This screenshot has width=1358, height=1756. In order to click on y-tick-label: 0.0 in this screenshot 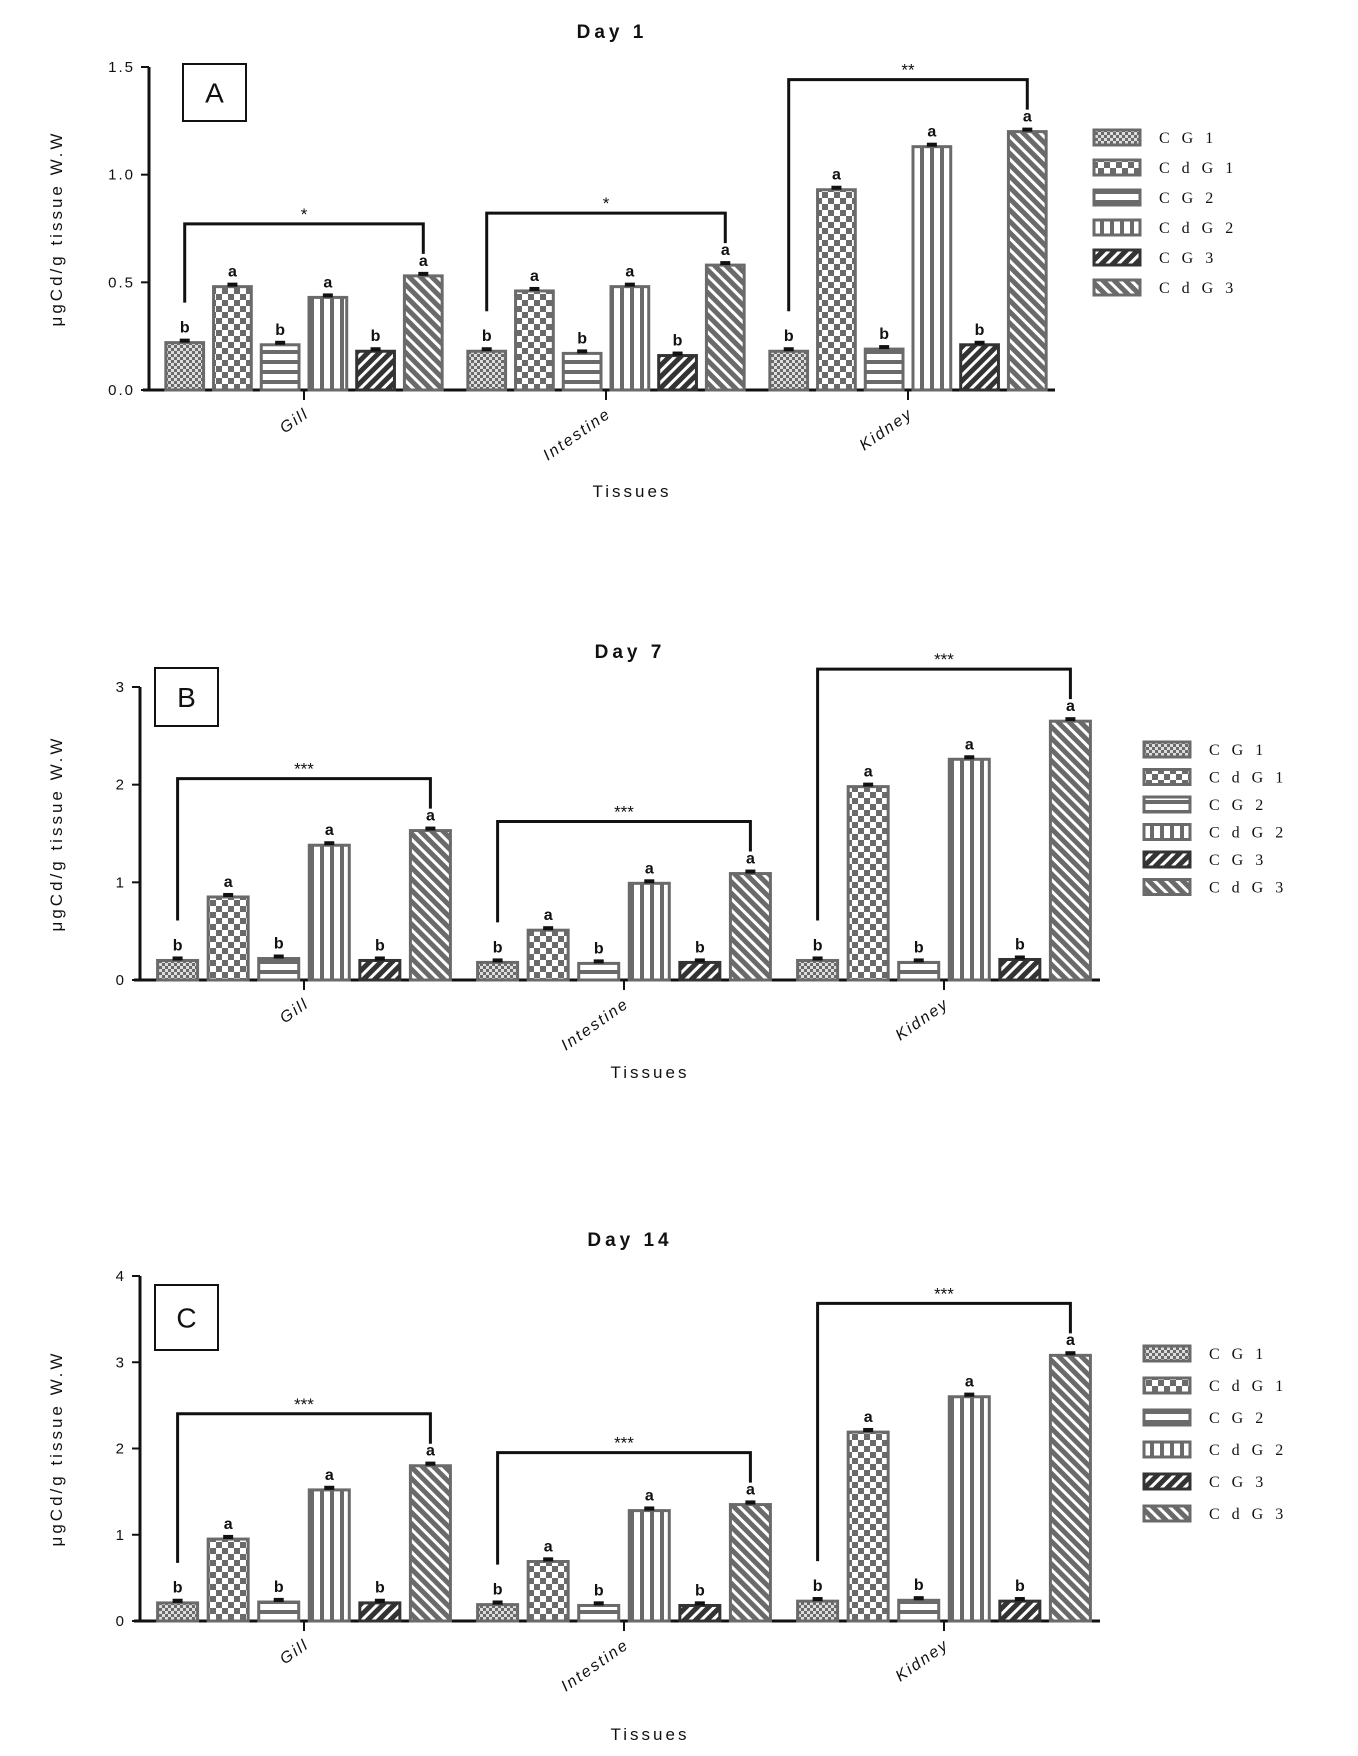, I will do `click(121, 390)`.